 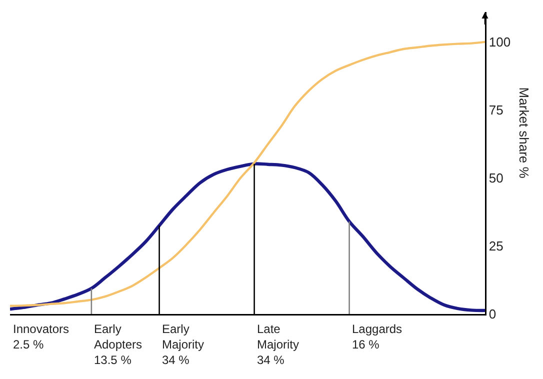 What do you see at coordinates (499, 42) in the screenshot?
I see `y-tick-label: 100` at bounding box center [499, 42].